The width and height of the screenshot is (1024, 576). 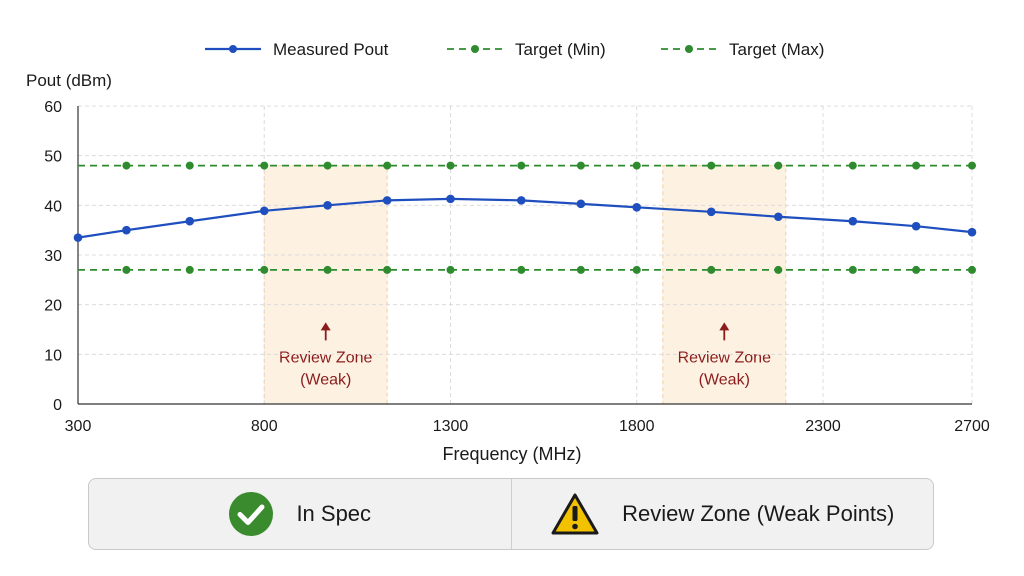 What do you see at coordinates (53, 306) in the screenshot?
I see `y-tick-label: 20` at bounding box center [53, 306].